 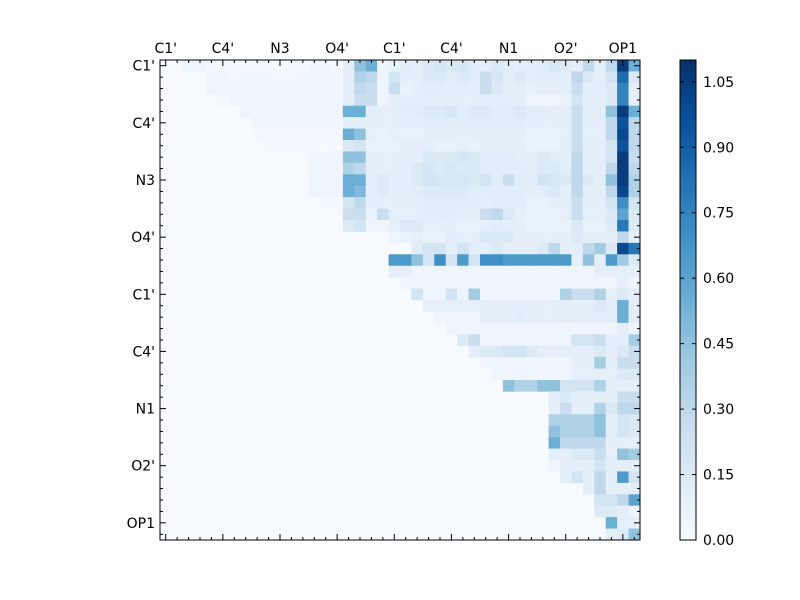 I want to click on y-tick-label: C1', so click(x=143, y=67).